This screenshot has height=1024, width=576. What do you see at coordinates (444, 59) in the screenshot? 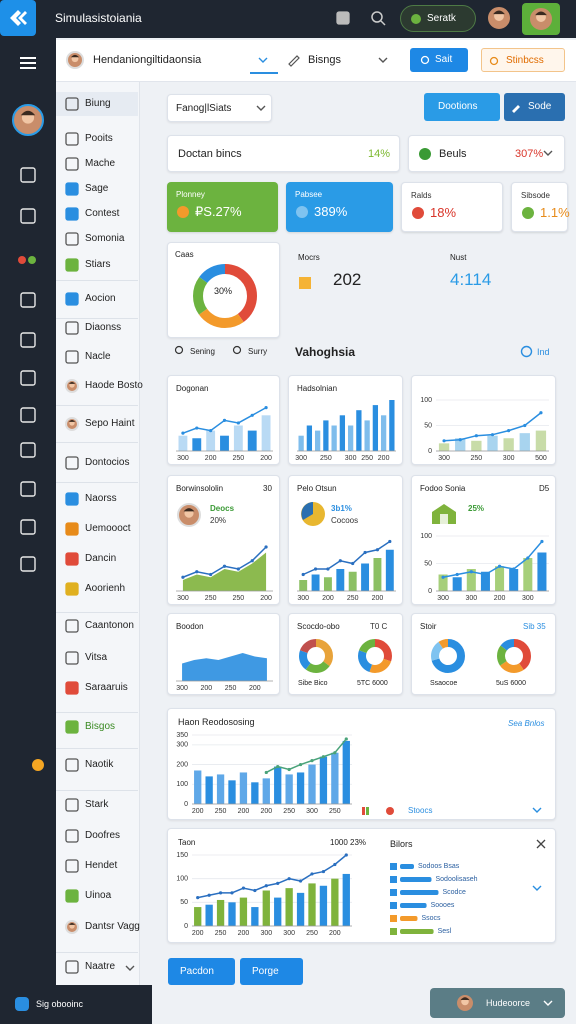
I see `button-label: Sait` at bounding box center [444, 59].